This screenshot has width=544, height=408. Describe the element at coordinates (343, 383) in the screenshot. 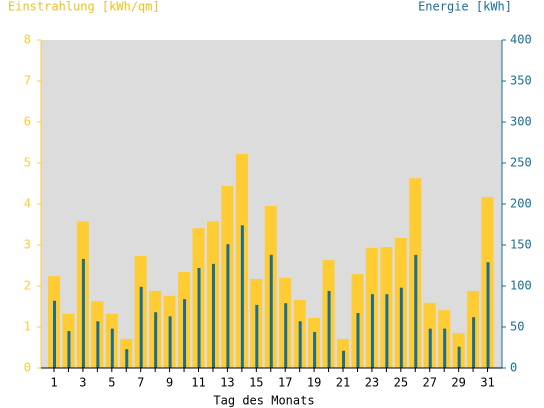

I see `x-tick-label: 21` at that location.